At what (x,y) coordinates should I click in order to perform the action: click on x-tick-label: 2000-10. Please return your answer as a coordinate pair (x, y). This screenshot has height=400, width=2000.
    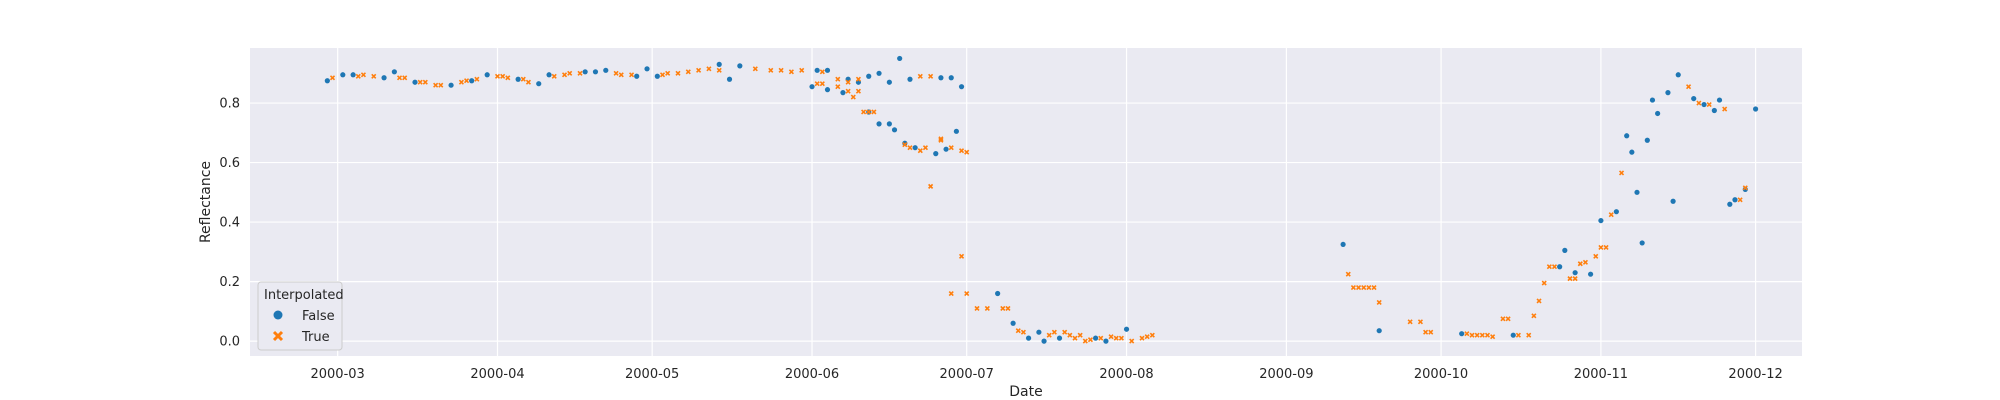
    Looking at the image, I should click on (1441, 374).